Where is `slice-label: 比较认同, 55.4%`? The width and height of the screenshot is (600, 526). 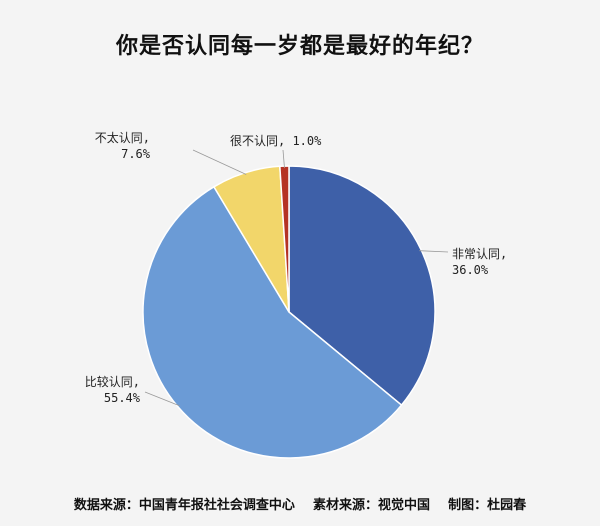
slice-label: 比较认同, 55.4% is located at coordinates (113, 389).